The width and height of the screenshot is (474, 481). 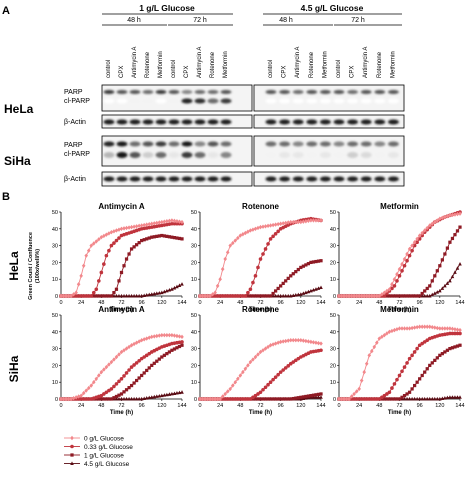 I want to click on series-markers, so click(x=260, y=374).